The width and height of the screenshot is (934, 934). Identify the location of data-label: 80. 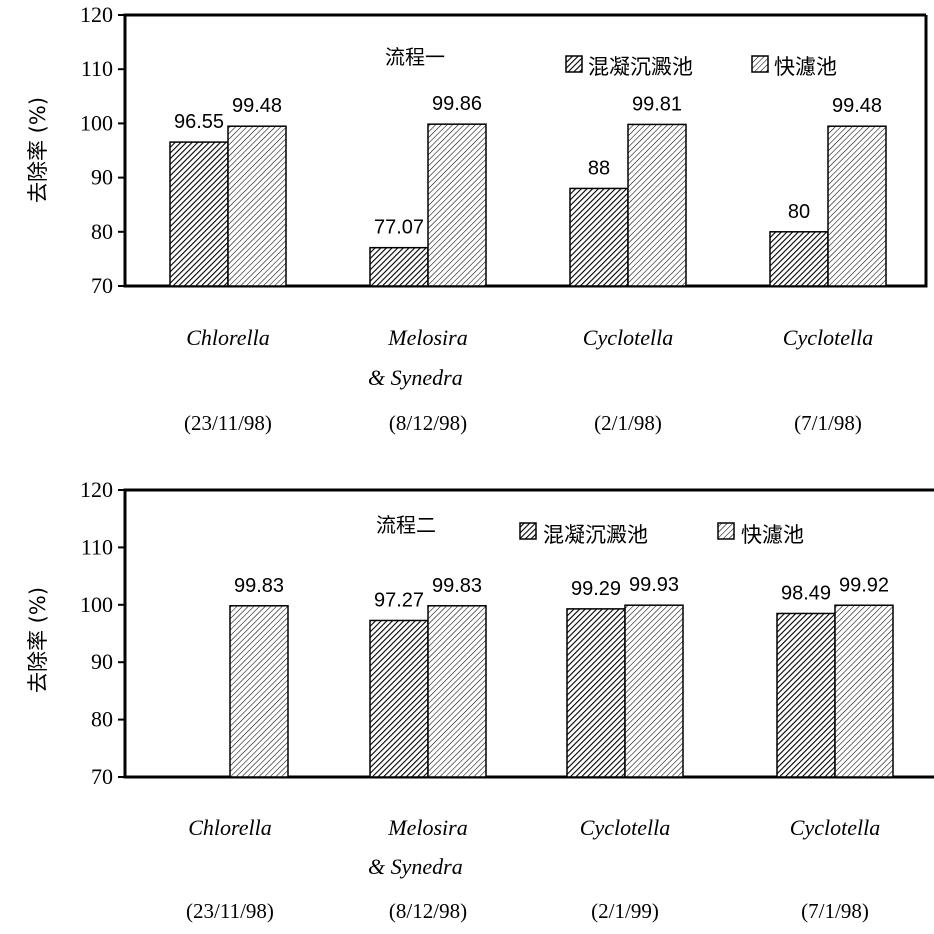
(799, 212).